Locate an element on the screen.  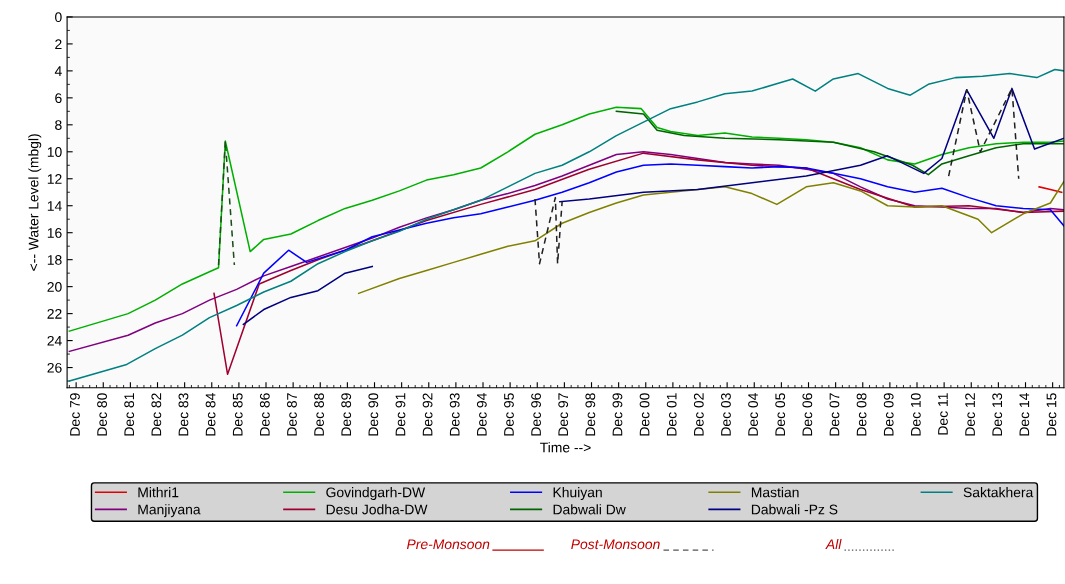
y-axis-title: <-- Water Level (mbgl) is located at coordinates (35, 202).